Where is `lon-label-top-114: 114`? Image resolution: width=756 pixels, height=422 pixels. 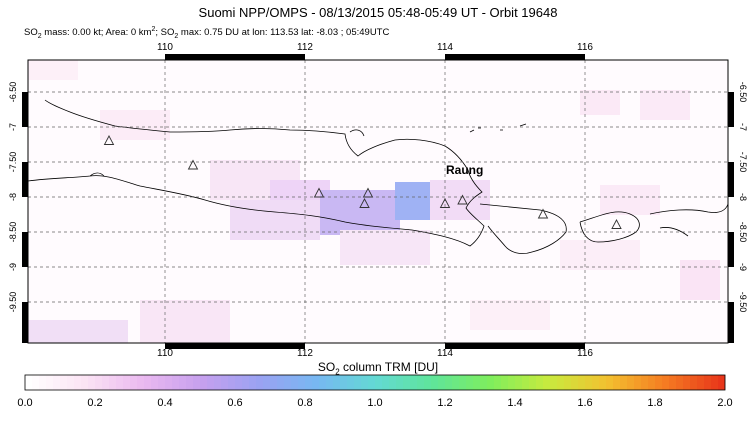
lon-label-top-114: 114 is located at coordinates (445, 47).